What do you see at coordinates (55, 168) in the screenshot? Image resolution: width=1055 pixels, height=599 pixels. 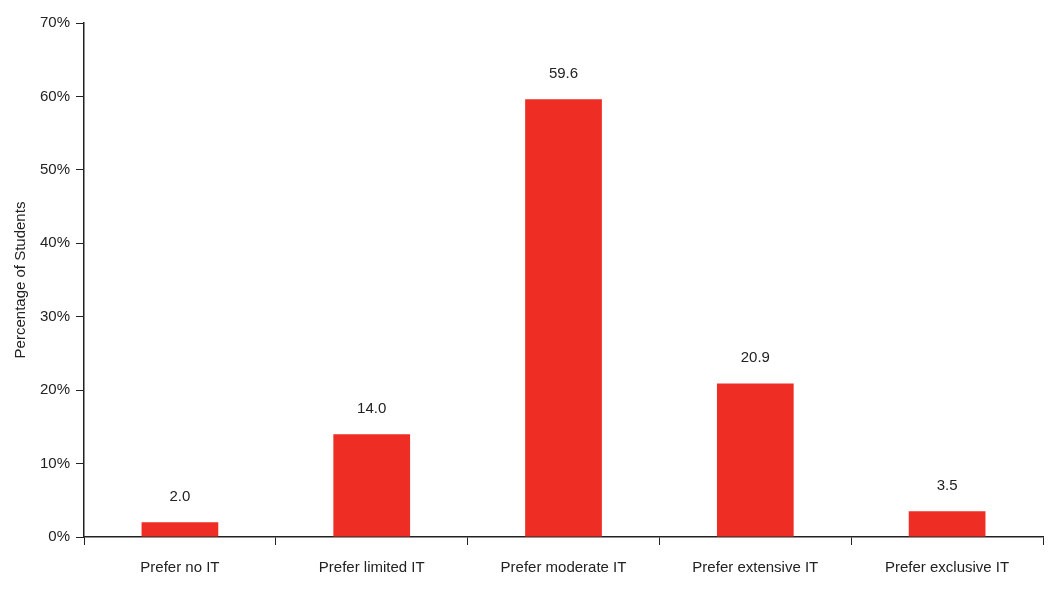 I see `y-tick-label: 50%` at bounding box center [55, 168].